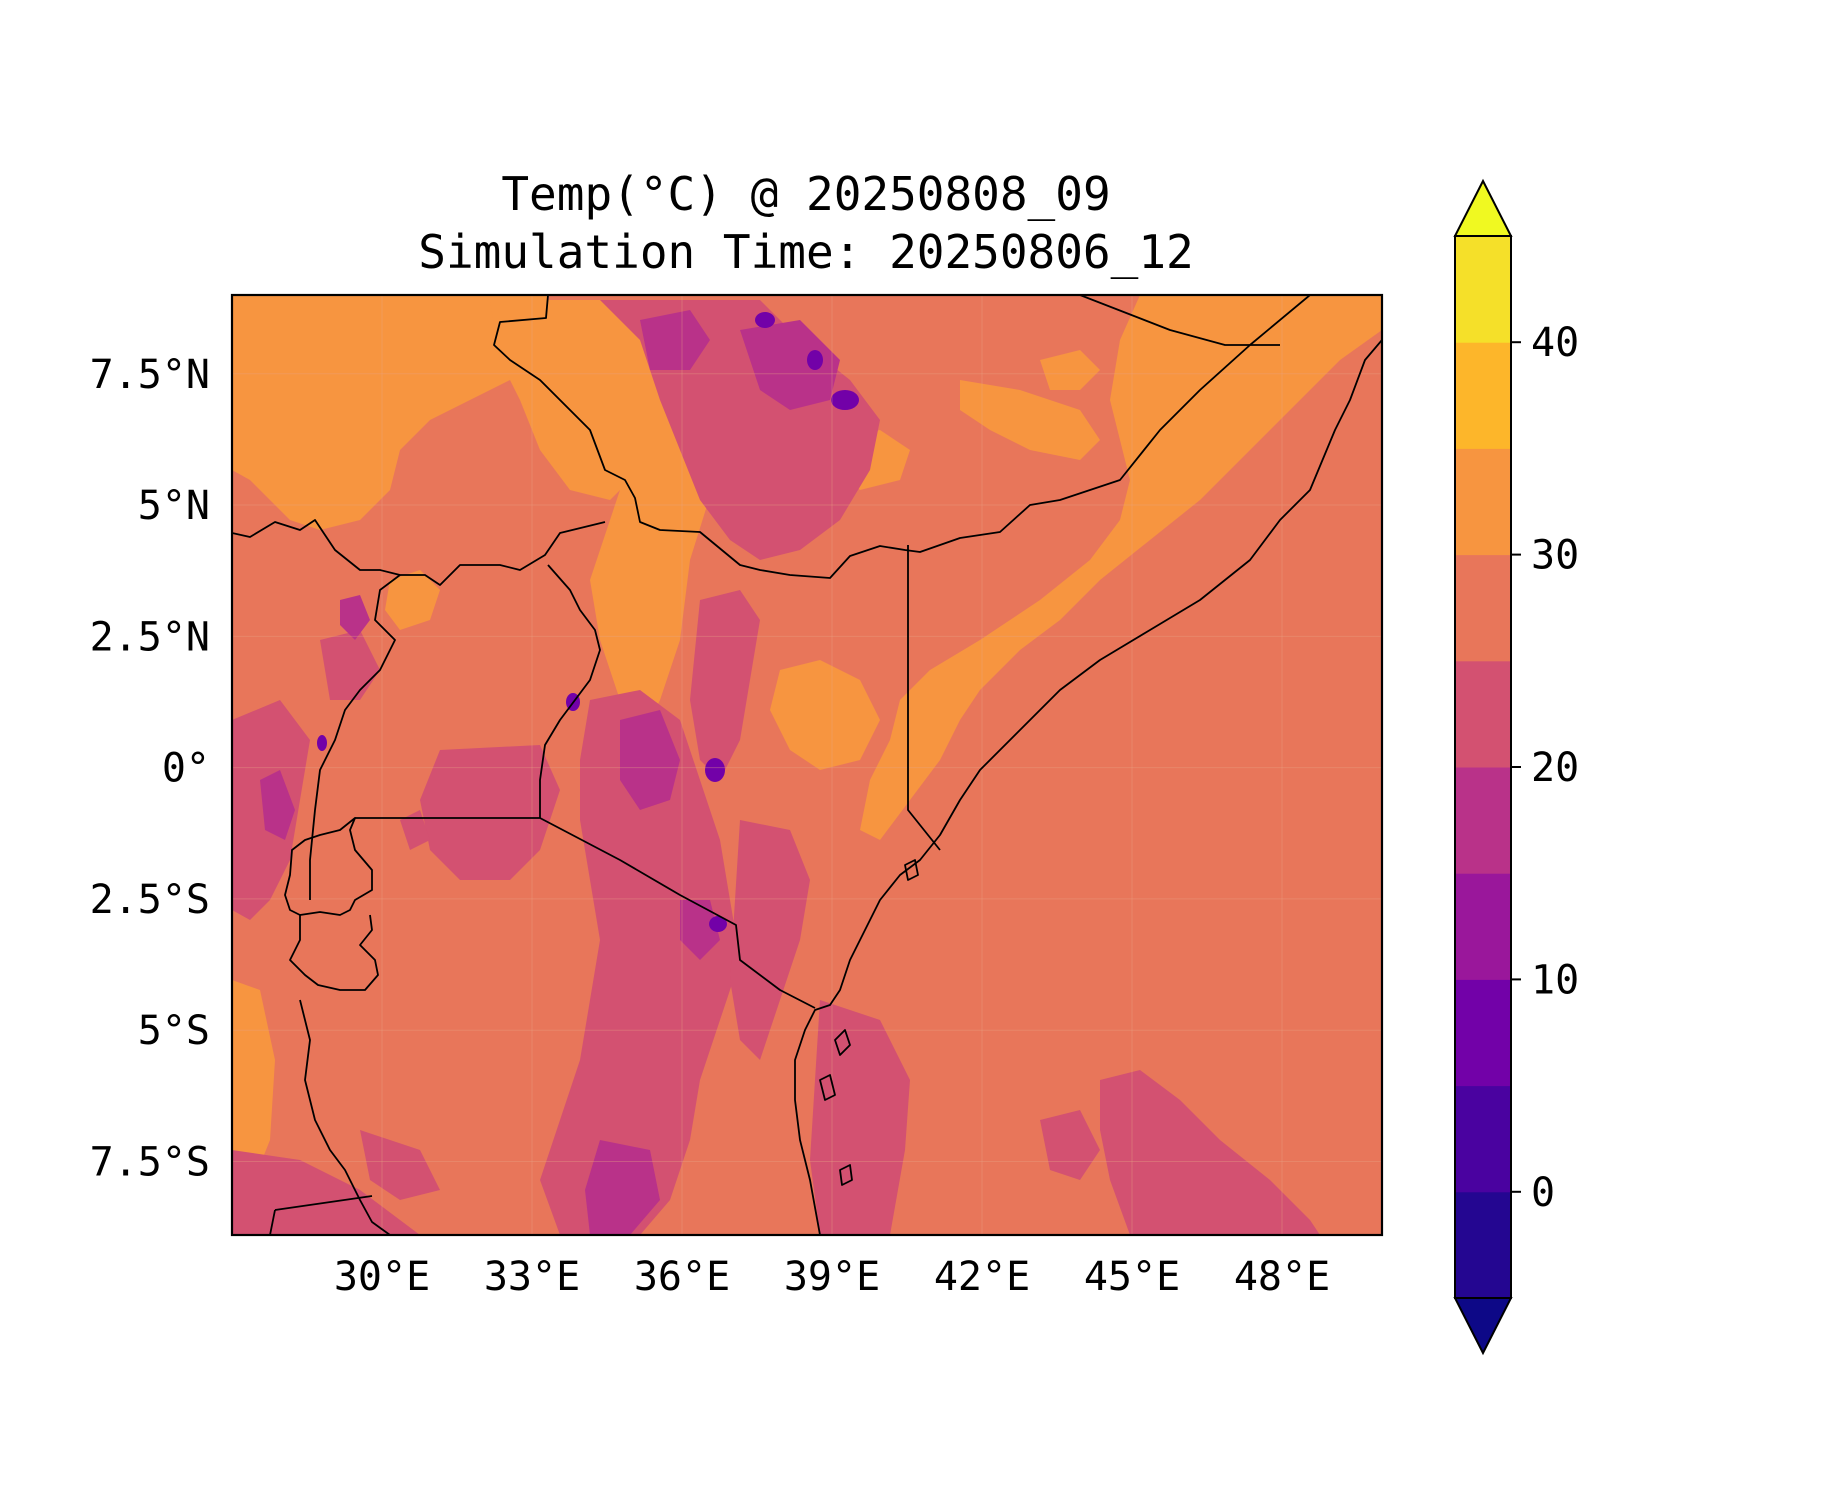 This screenshot has height=1500, width=1833. Describe the element at coordinates (1516, 767) in the screenshot. I see `colorbar: 0 10 20 30 40` at that location.